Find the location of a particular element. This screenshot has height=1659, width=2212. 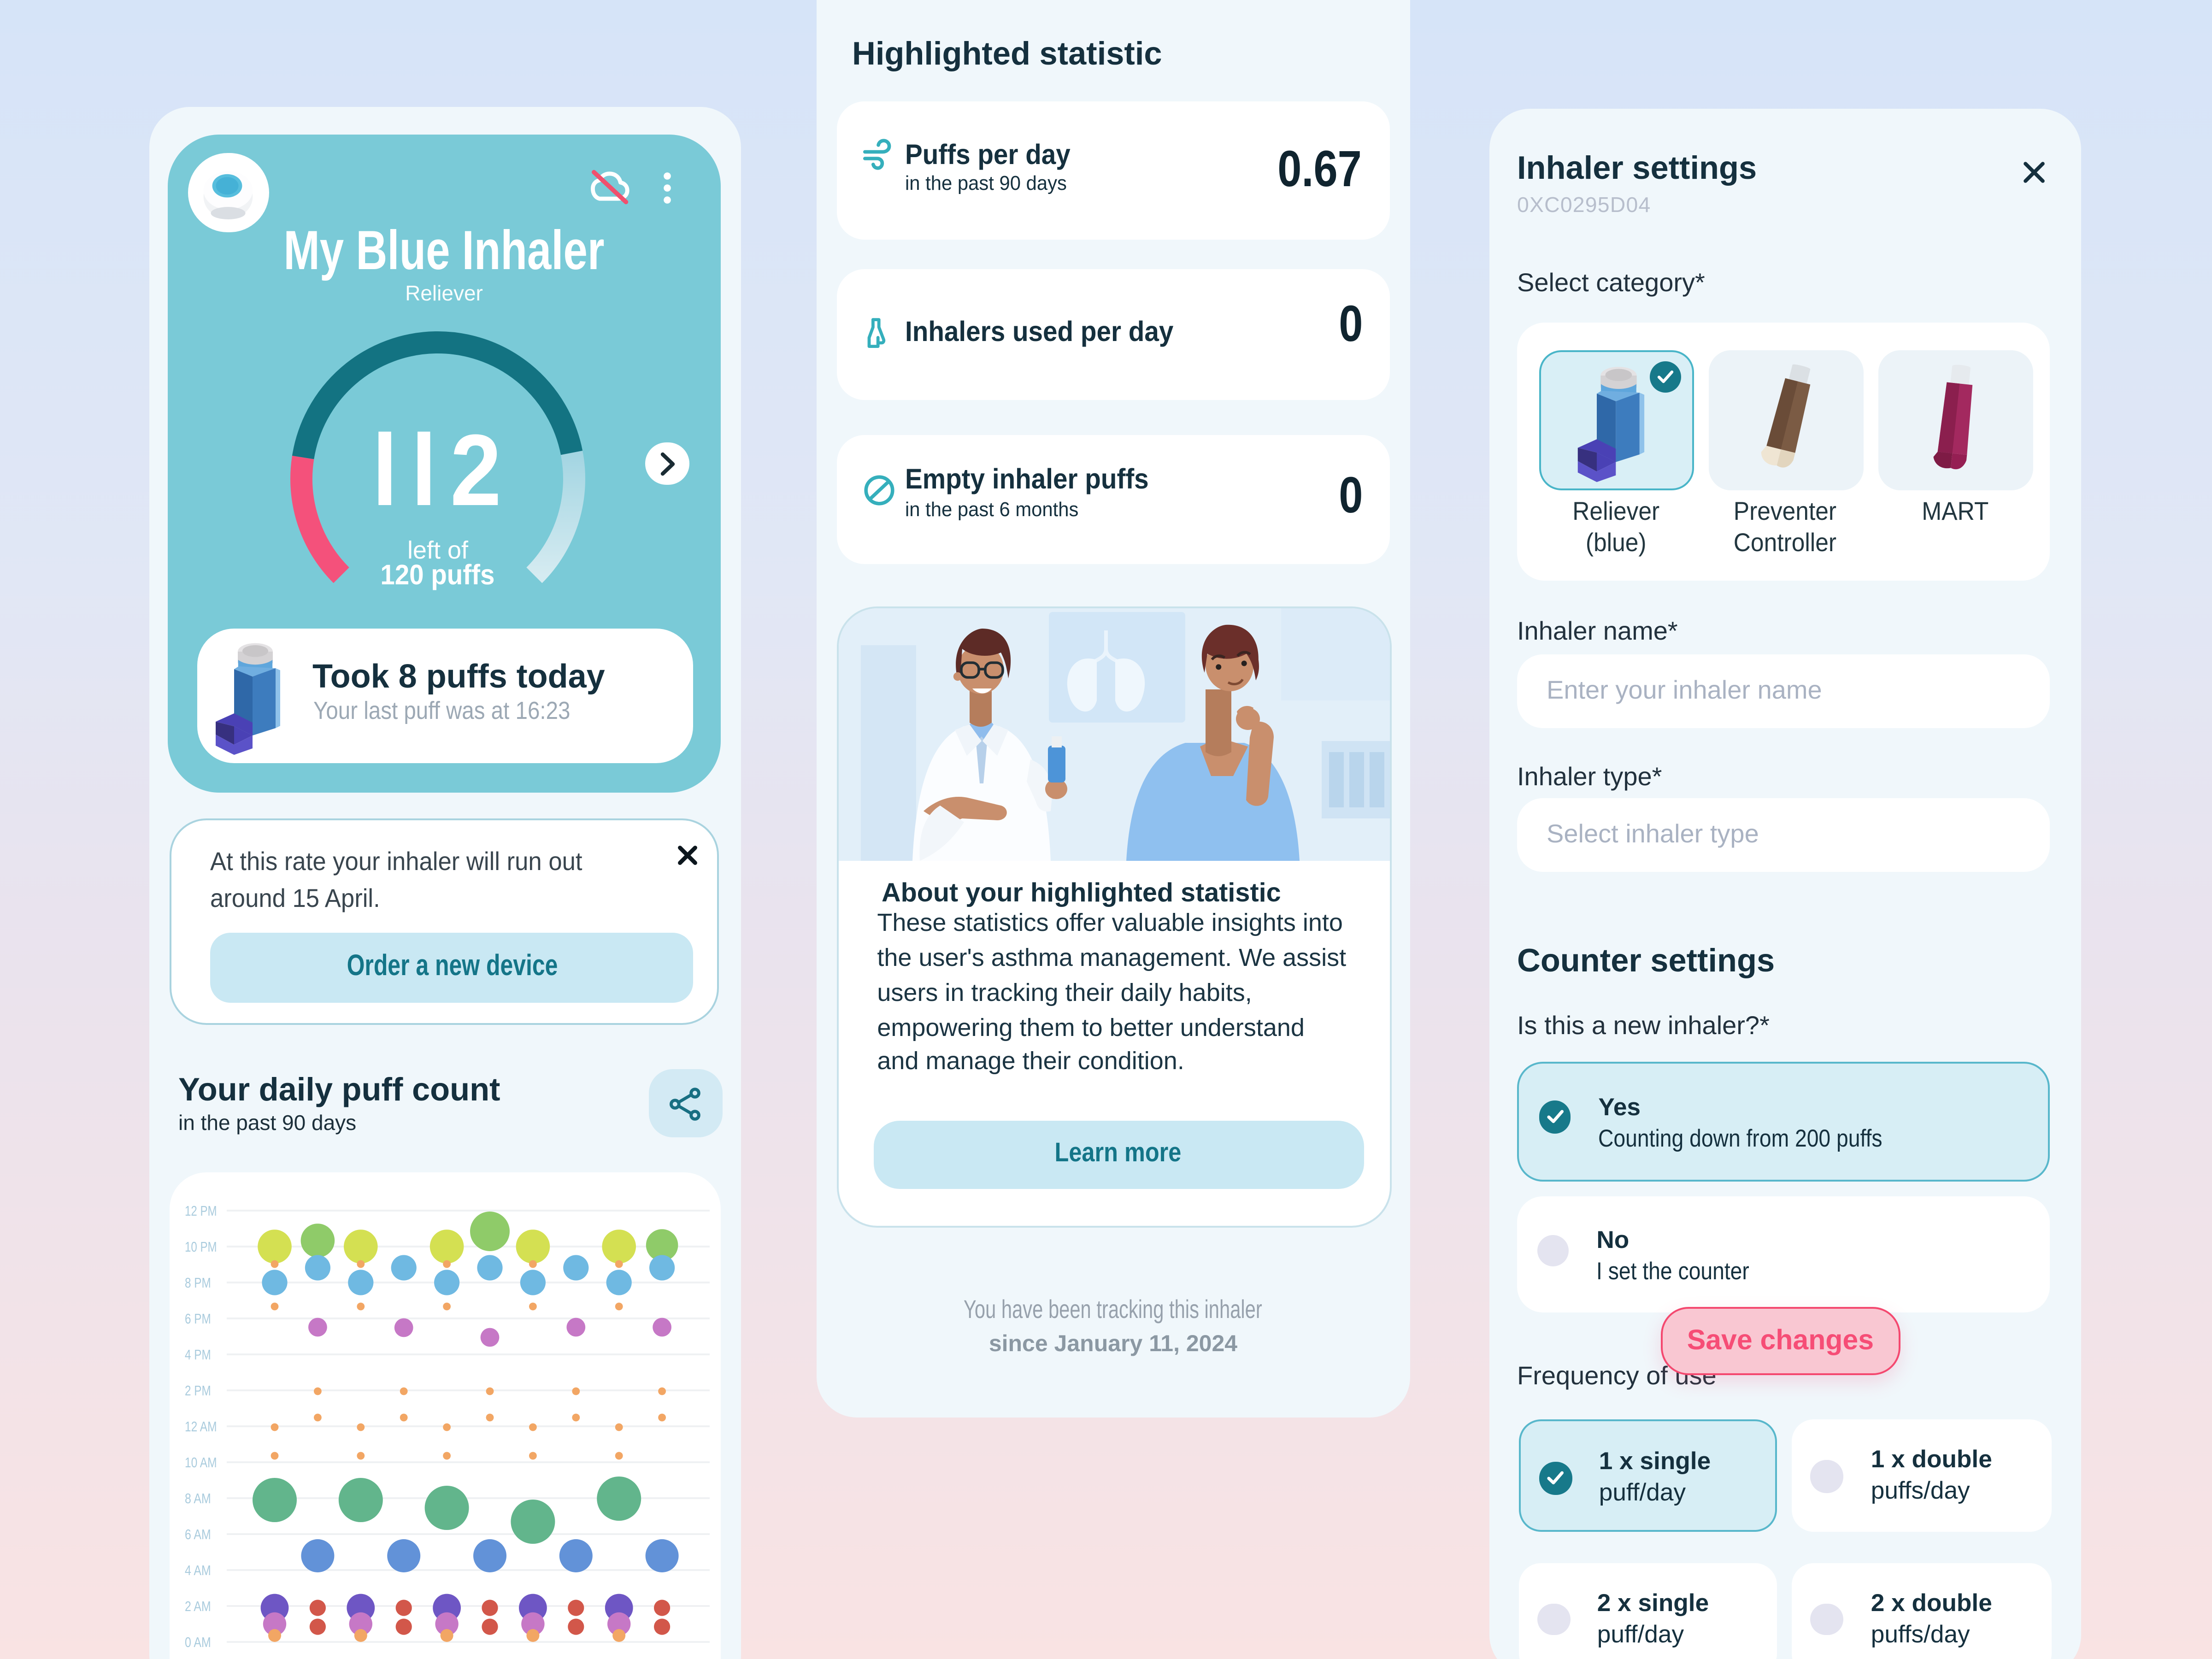

svg-text: 2 PM is located at coordinates (197, 1390).